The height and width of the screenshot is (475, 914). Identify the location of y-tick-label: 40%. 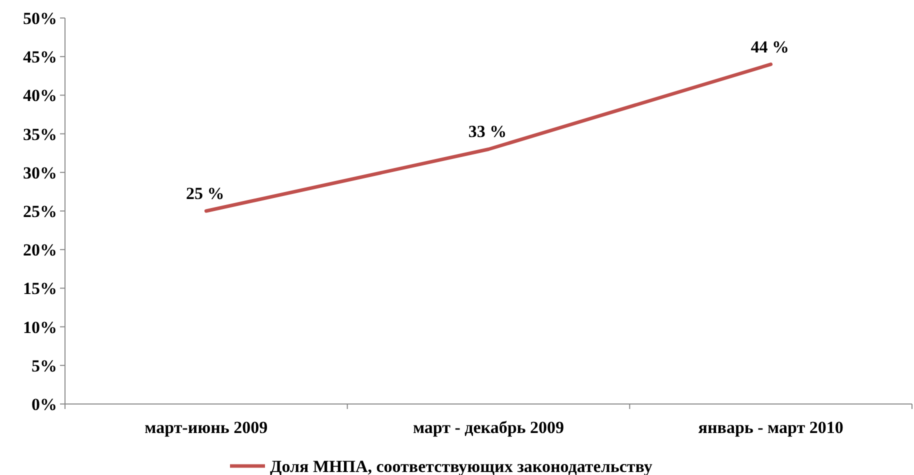
(40, 96).